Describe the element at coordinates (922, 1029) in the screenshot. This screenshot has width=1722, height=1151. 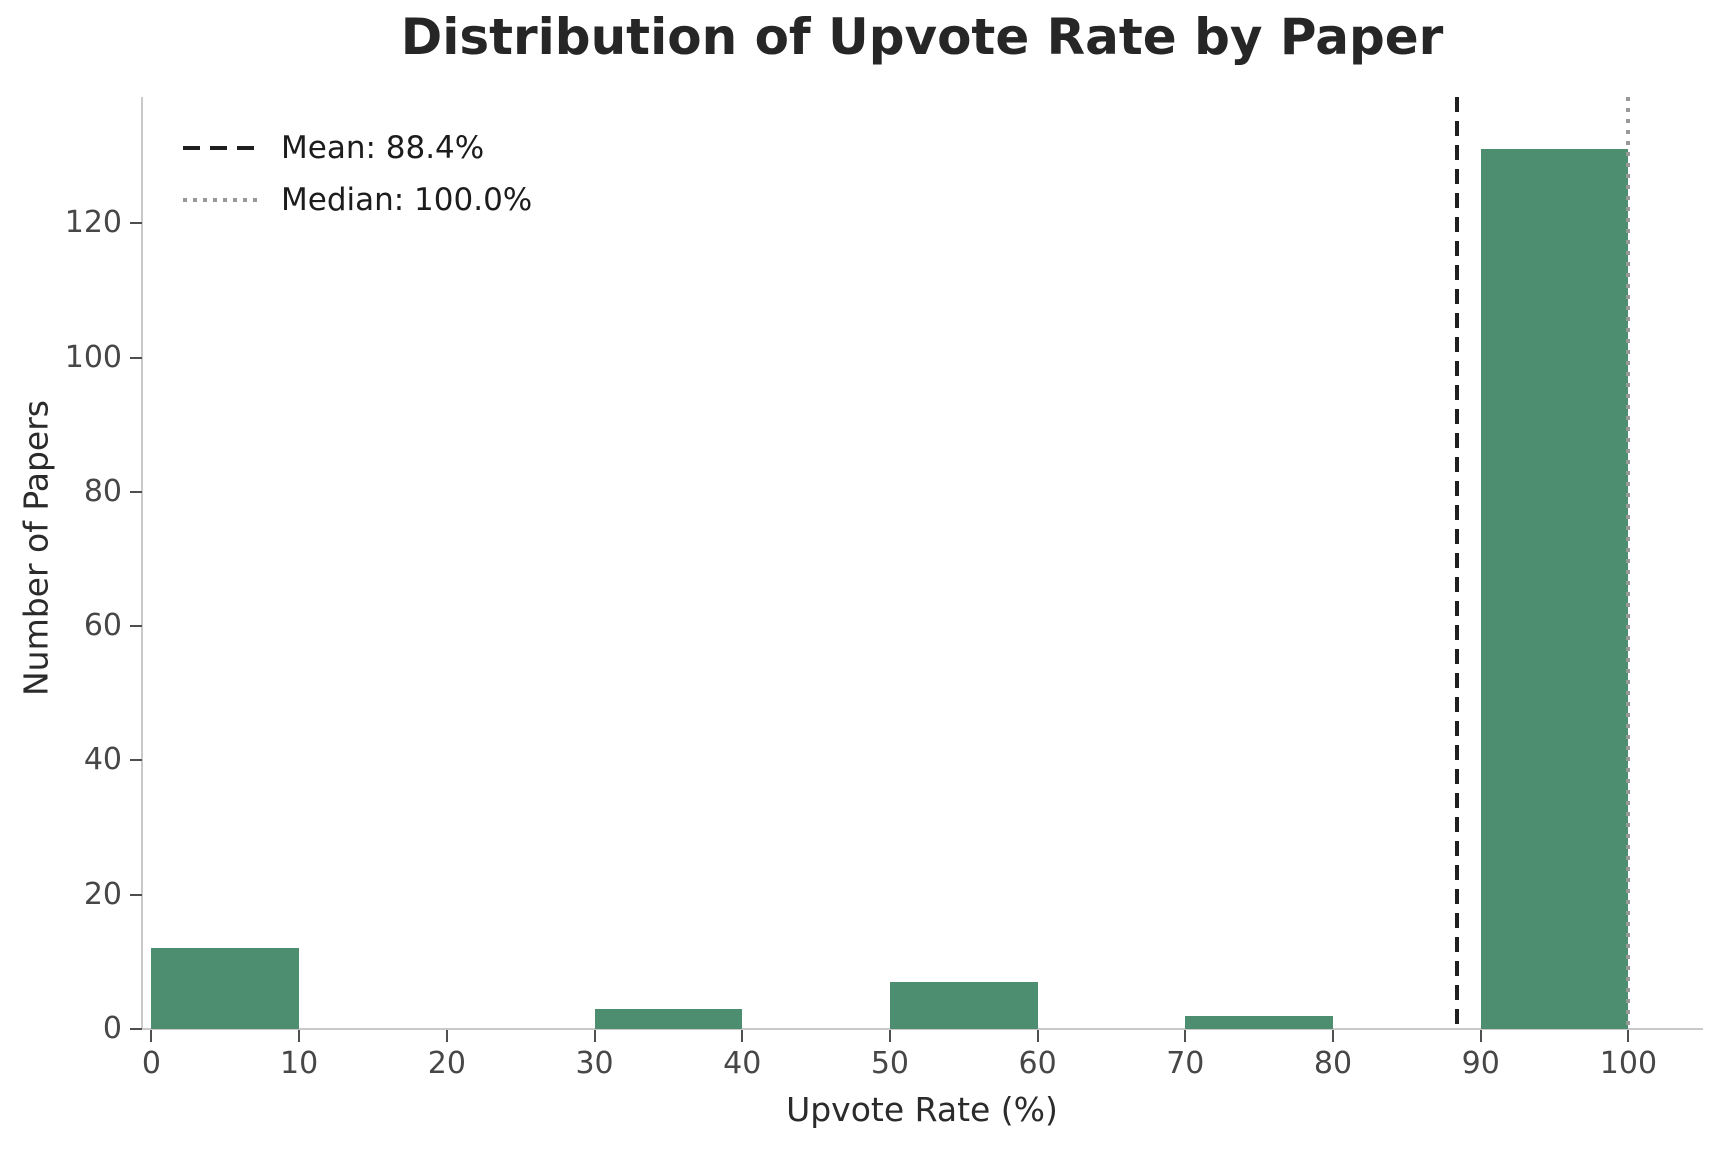
I see `x-axis-spine` at that location.